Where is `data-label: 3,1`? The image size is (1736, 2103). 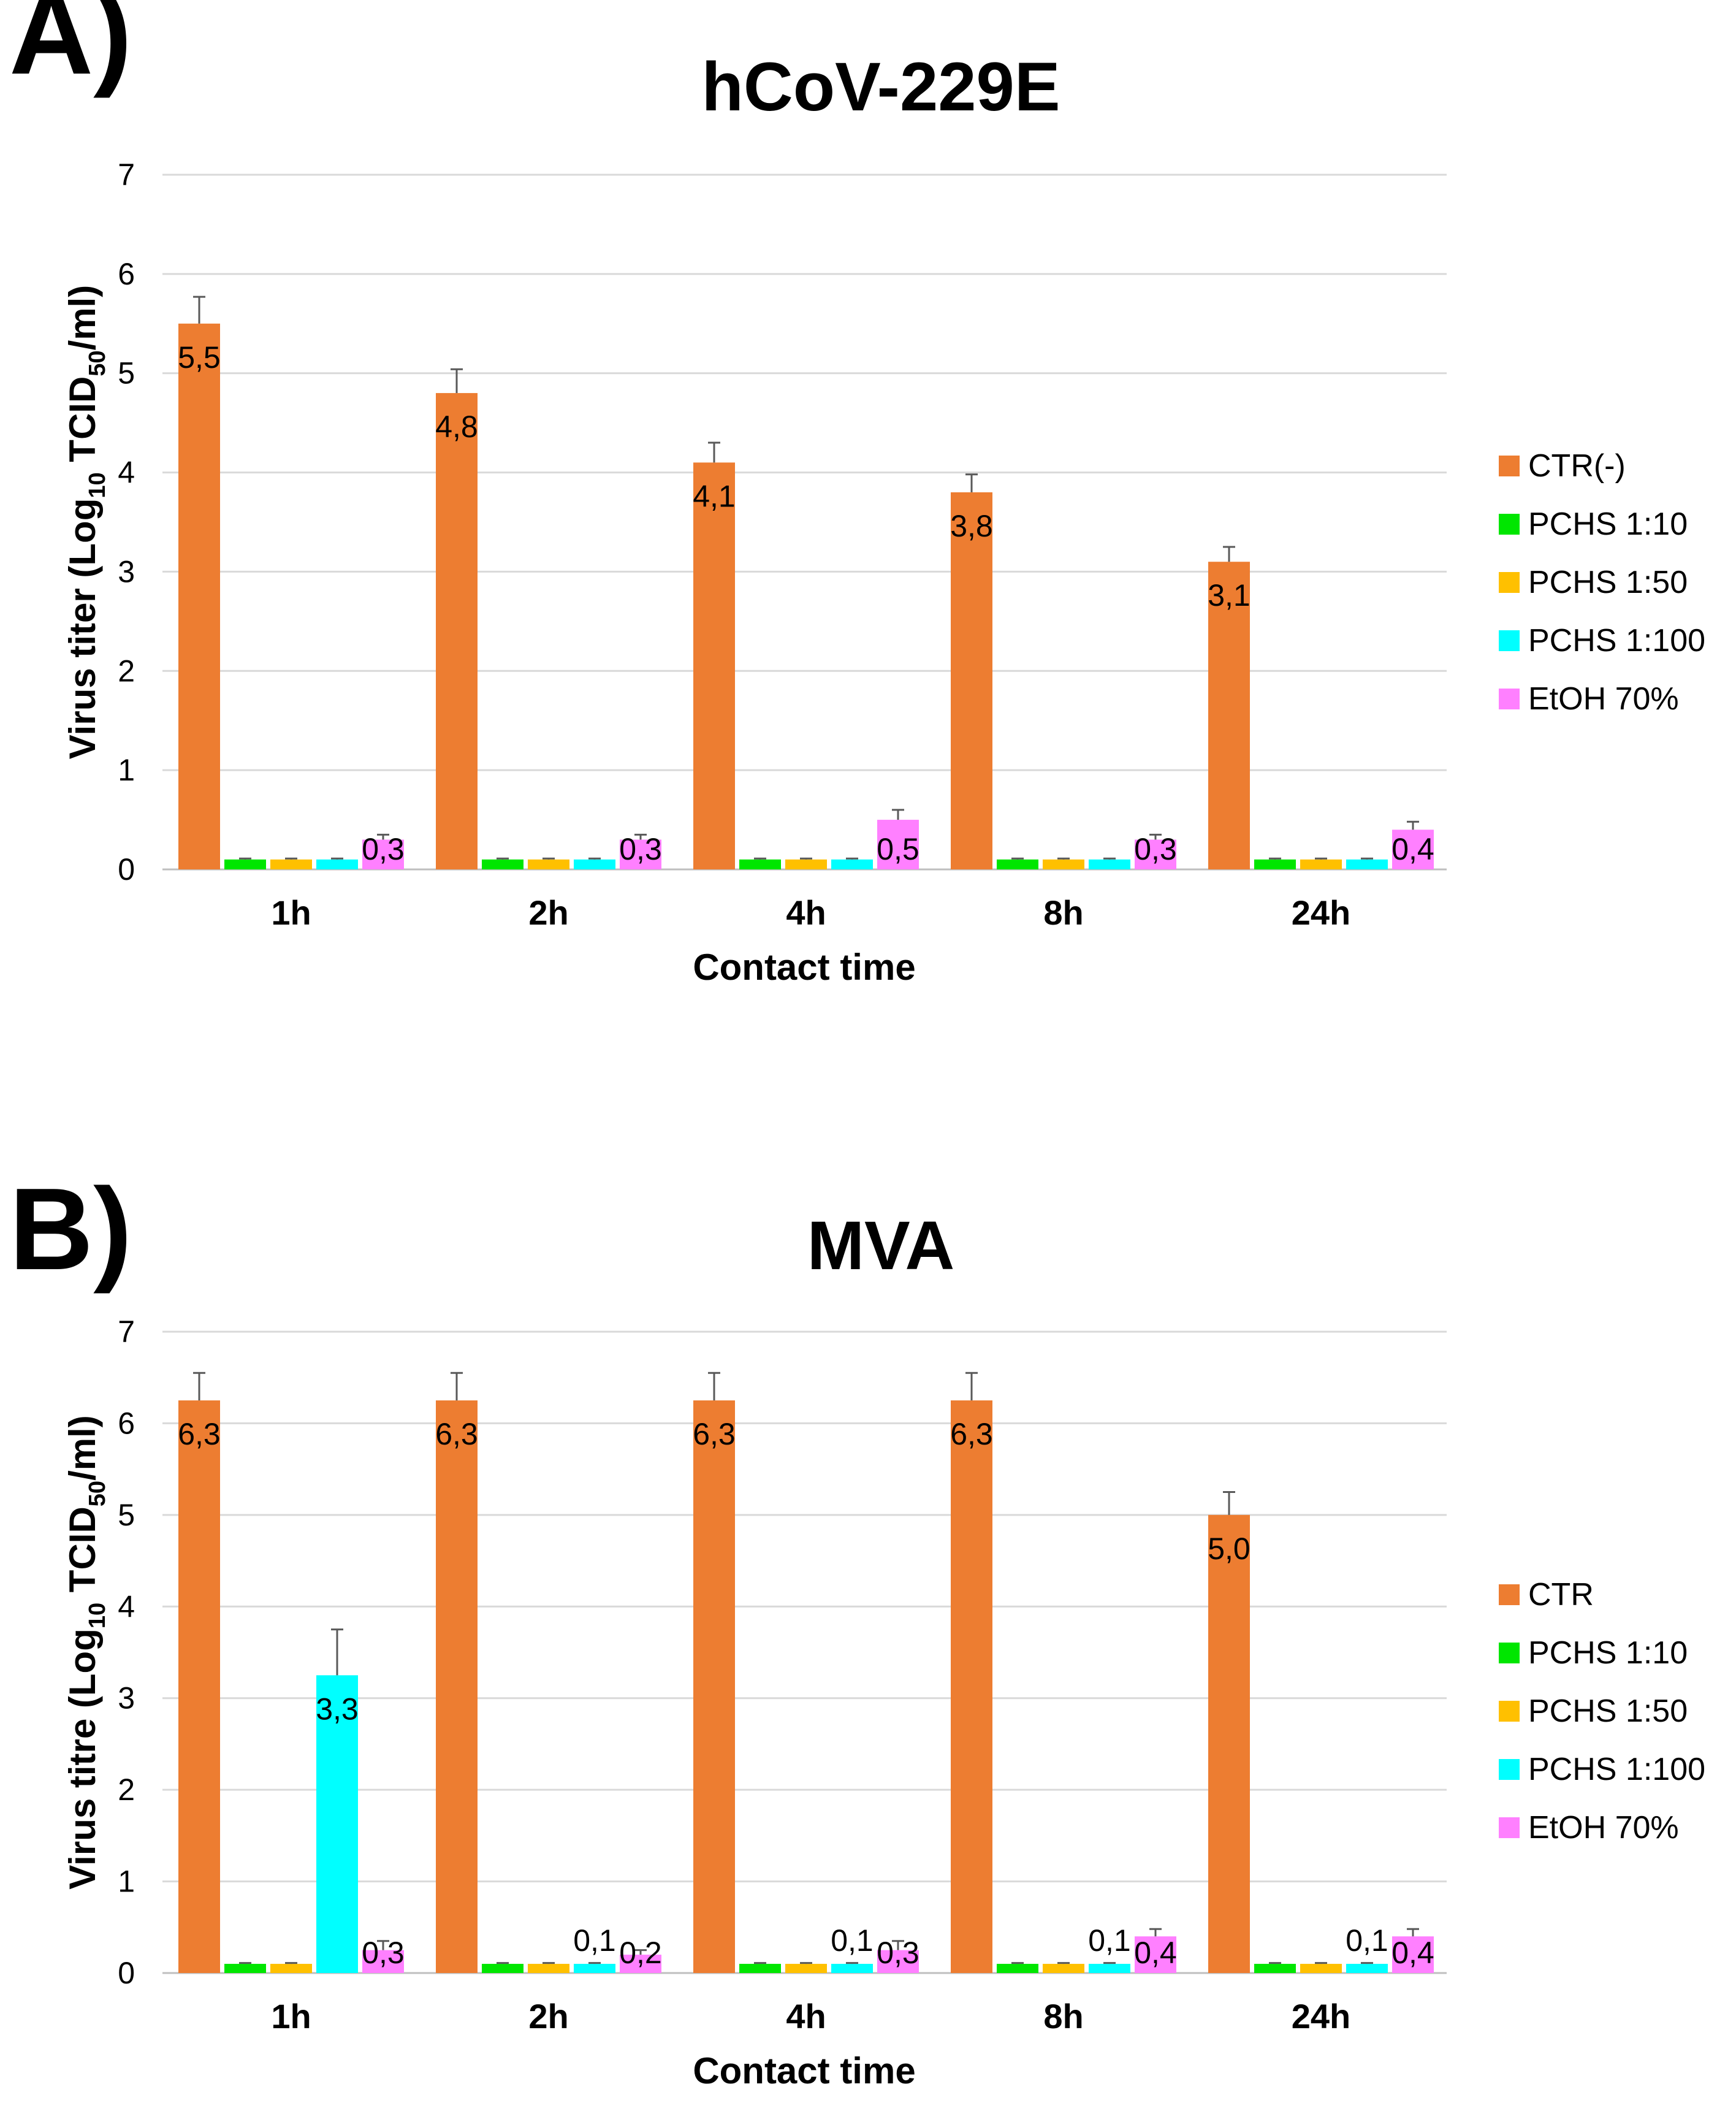
data-label: 3,1 is located at coordinates (1229, 595).